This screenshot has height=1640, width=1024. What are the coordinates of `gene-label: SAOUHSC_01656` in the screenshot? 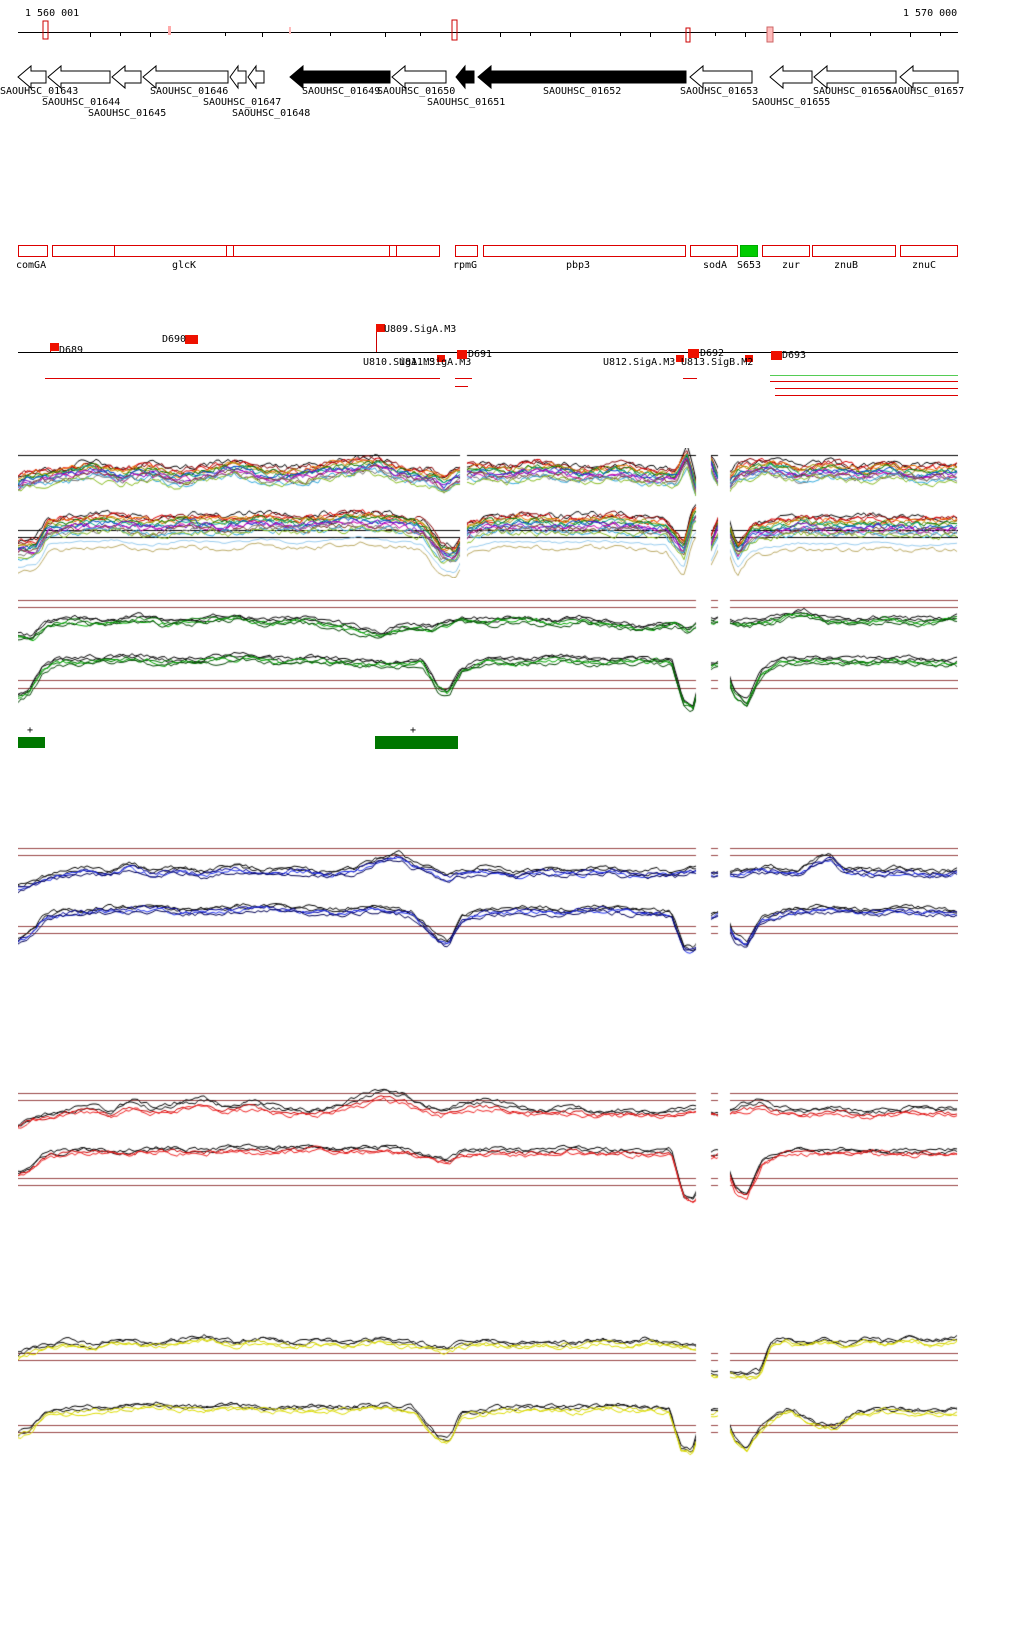 It's located at (852, 91).